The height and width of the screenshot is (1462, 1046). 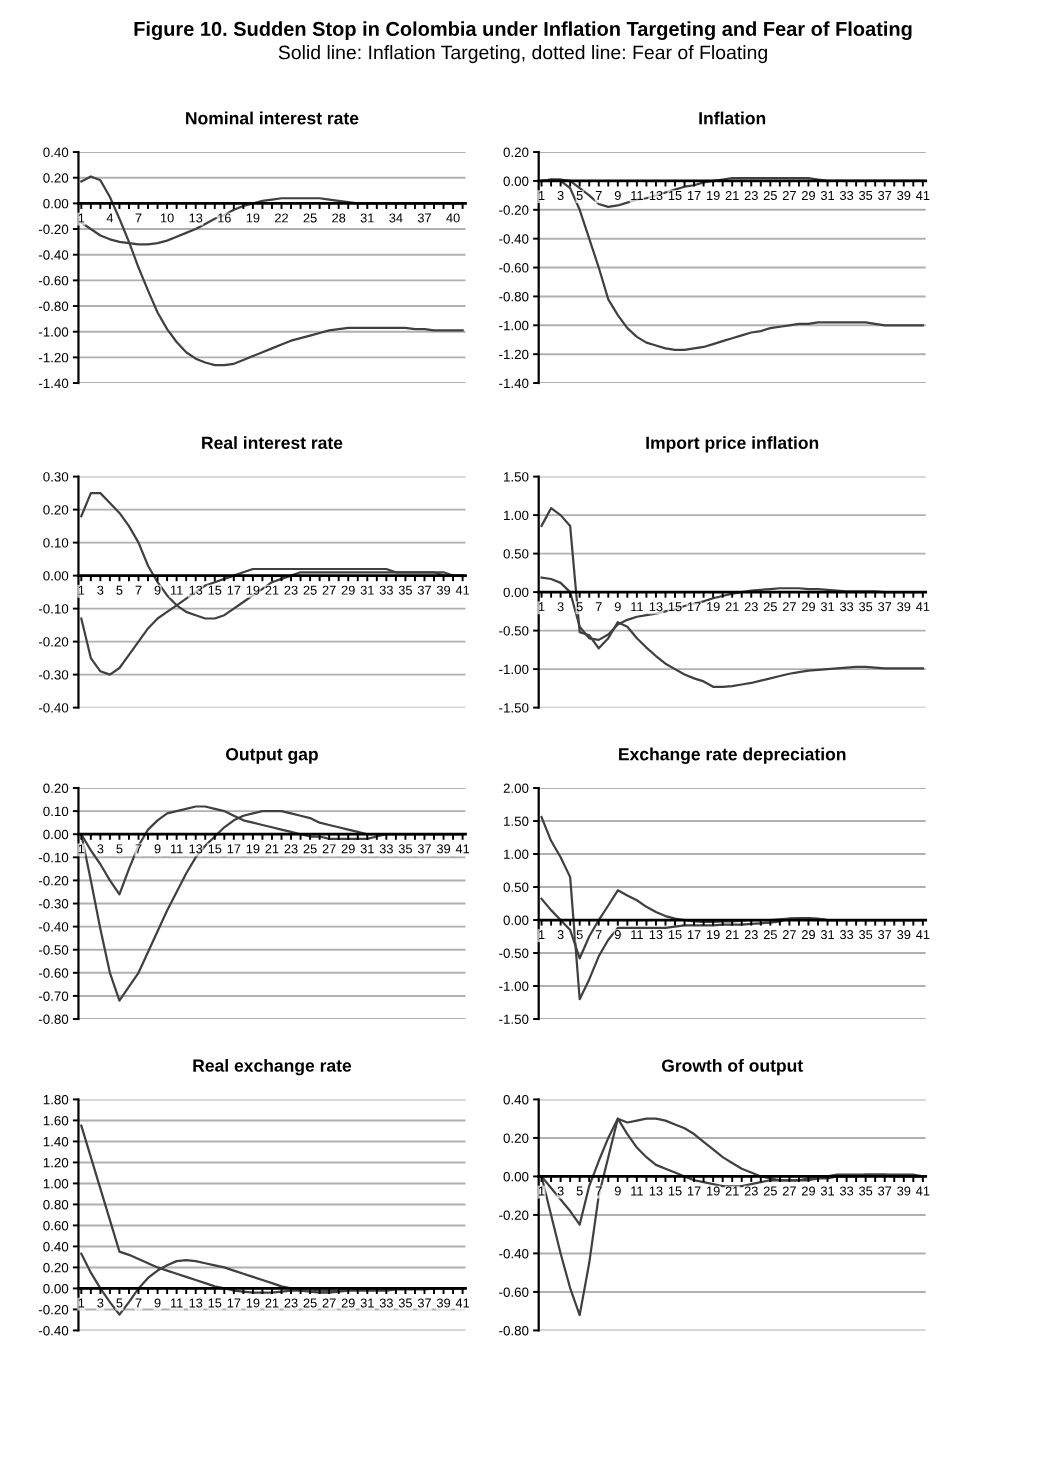 I want to click on chart-title: Real exchange rate, so click(x=272, y=1067).